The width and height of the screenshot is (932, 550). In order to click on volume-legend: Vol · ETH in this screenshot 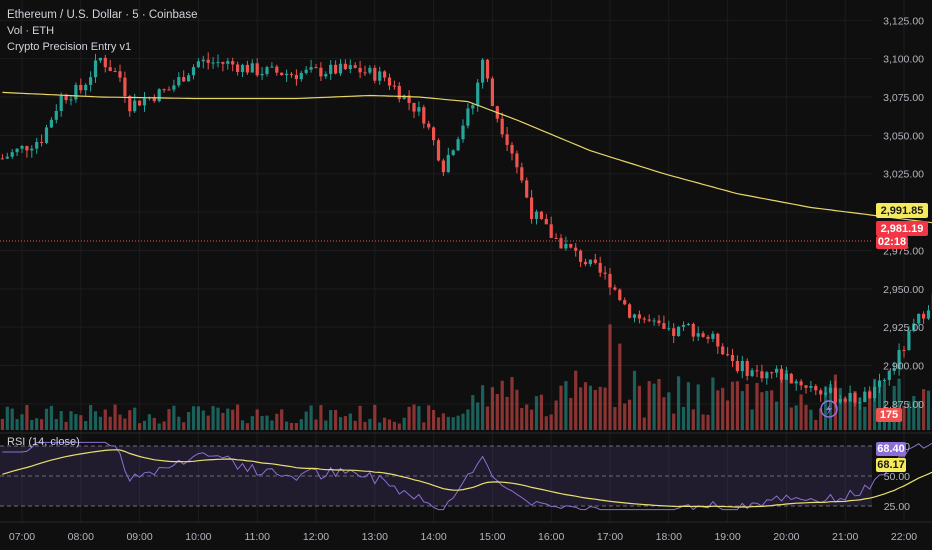, I will do `click(31, 31)`.